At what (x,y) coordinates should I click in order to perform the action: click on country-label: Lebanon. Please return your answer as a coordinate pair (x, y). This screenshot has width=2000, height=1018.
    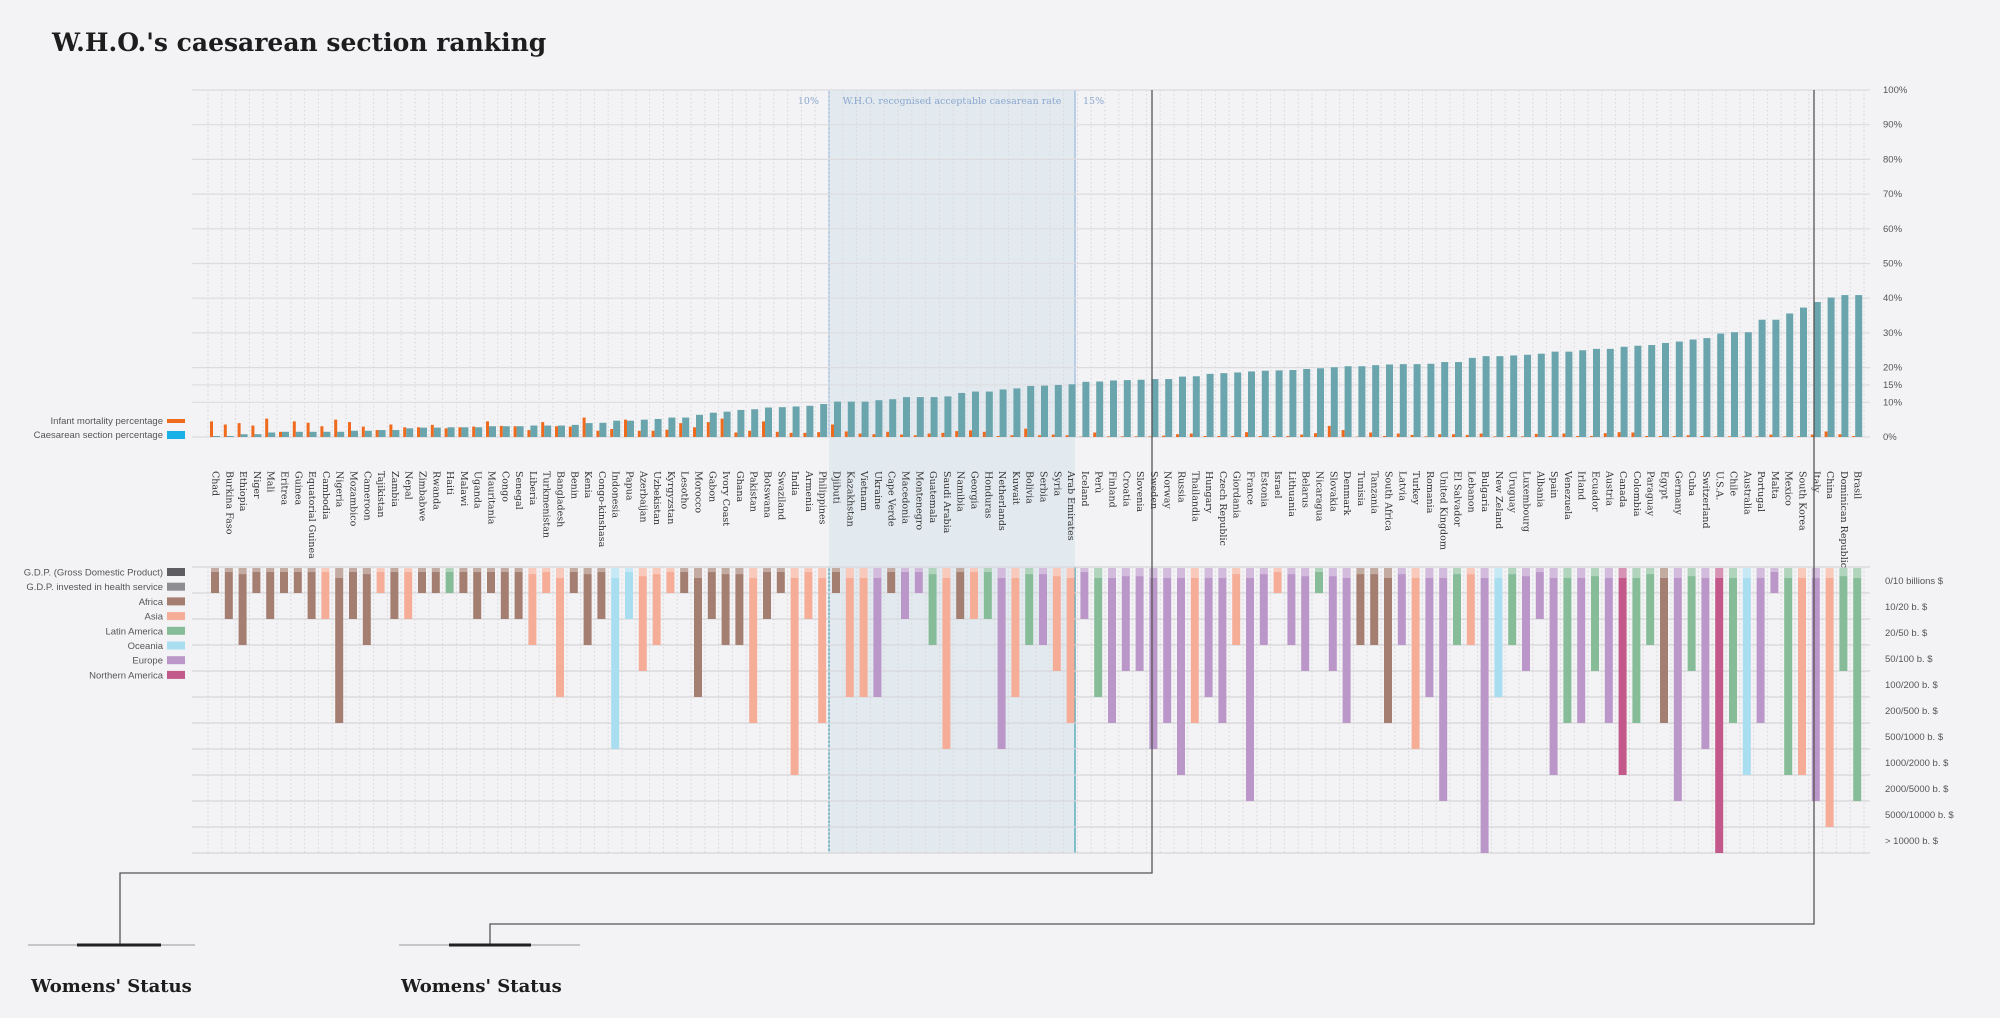
    Looking at the image, I should click on (1470, 492).